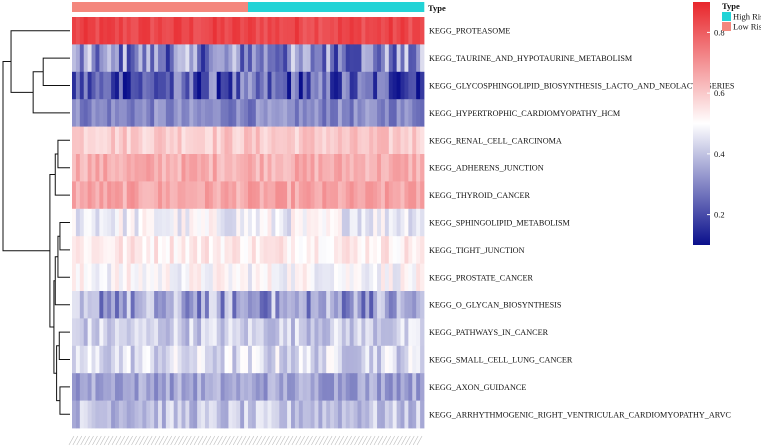  I want to click on row-label: KEGG_THYROID_CANCER, so click(480, 195).